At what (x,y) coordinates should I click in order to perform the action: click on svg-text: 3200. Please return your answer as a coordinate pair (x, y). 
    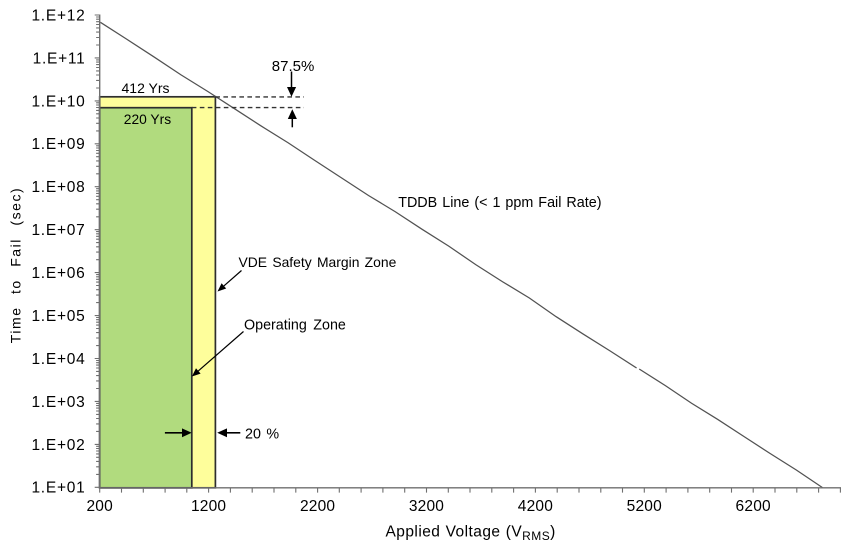
    Looking at the image, I should click on (426, 506).